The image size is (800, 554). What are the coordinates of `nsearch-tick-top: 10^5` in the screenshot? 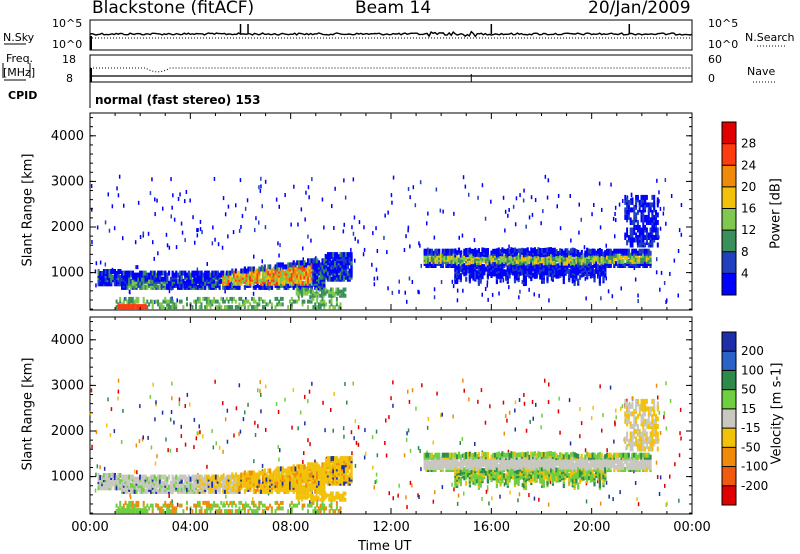 It's located at (723, 23).